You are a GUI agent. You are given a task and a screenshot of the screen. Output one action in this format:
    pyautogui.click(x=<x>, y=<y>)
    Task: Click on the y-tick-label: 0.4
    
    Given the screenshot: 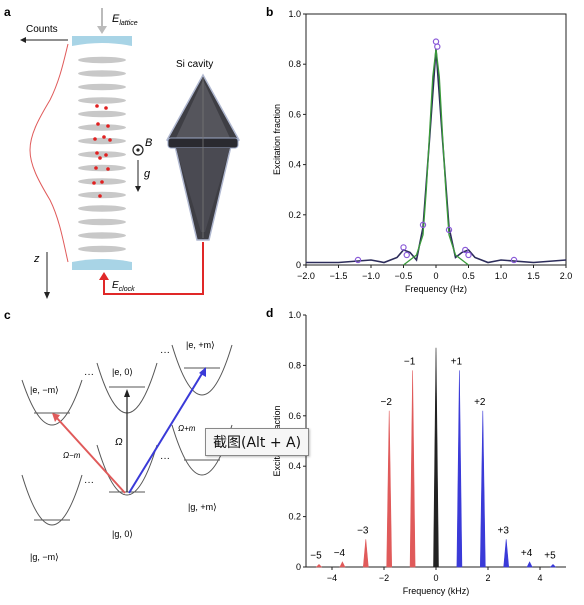 What is the action you would take?
    pyautogui.click(x=294, y=165)
    